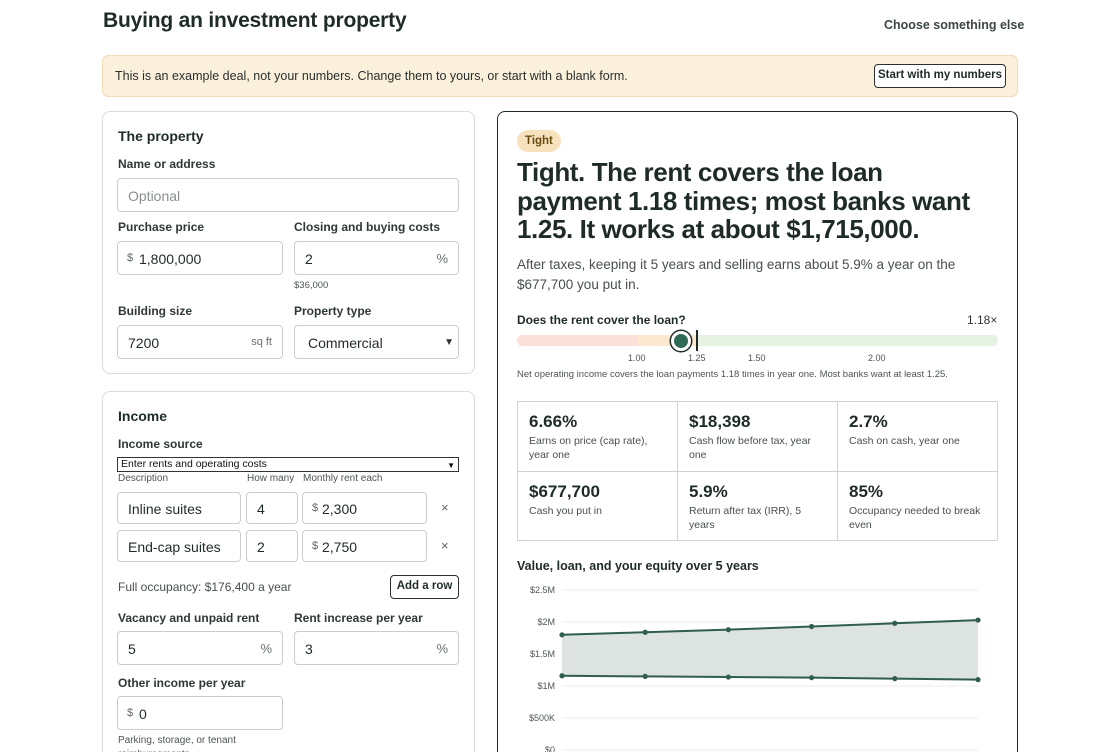  I want to click on gauge-tick-label: 2.00, so click(877, 358).